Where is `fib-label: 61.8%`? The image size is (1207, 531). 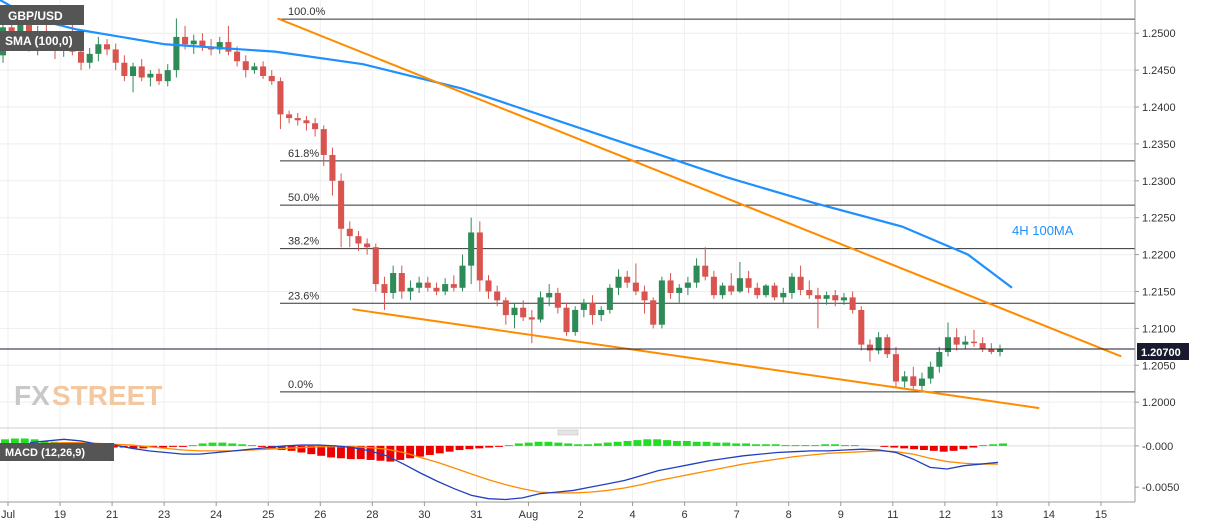
fib-label: 61.8% is located at coordinates (303, 154).